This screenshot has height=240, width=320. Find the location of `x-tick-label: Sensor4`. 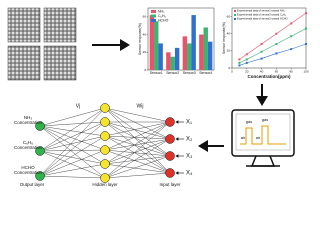

x-tick-label: Sensor4 is located at coordinates (205, 73).